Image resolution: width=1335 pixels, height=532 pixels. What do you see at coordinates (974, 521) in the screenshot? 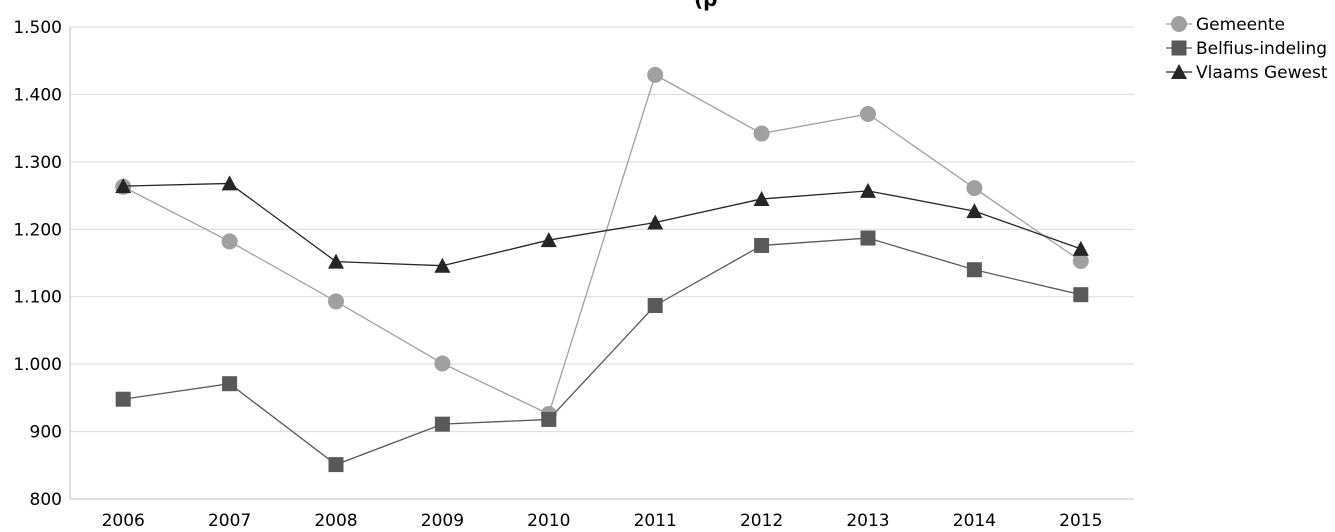
I see `x-tick-label: 2014` at bounding box center [974, 521].